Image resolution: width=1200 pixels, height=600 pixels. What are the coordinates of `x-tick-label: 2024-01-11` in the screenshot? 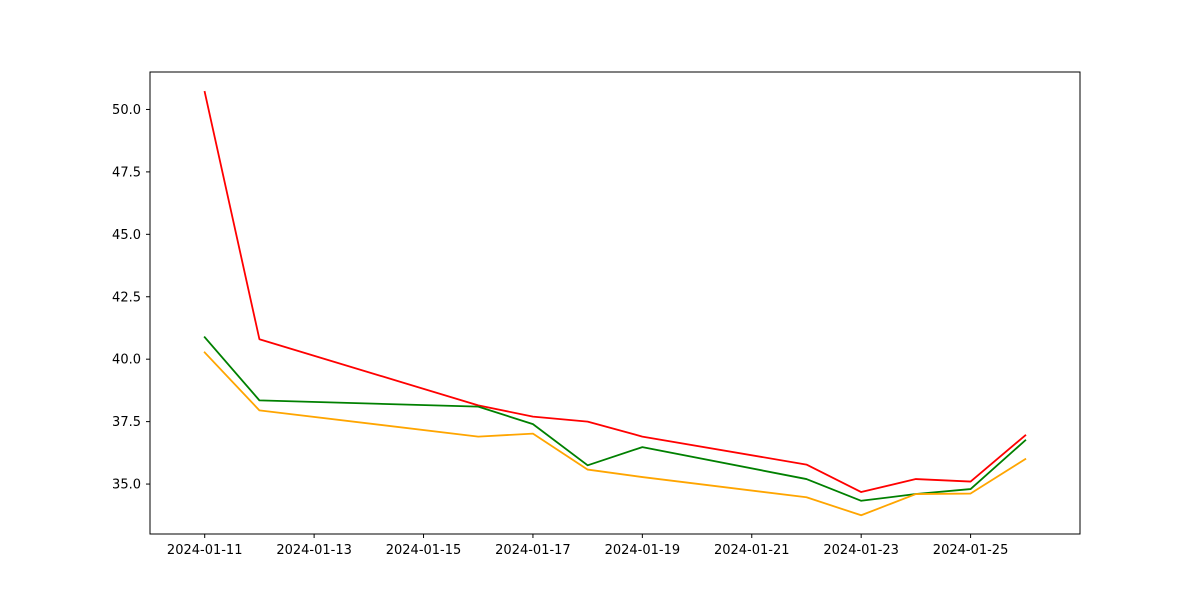 It's located at (205, 550).